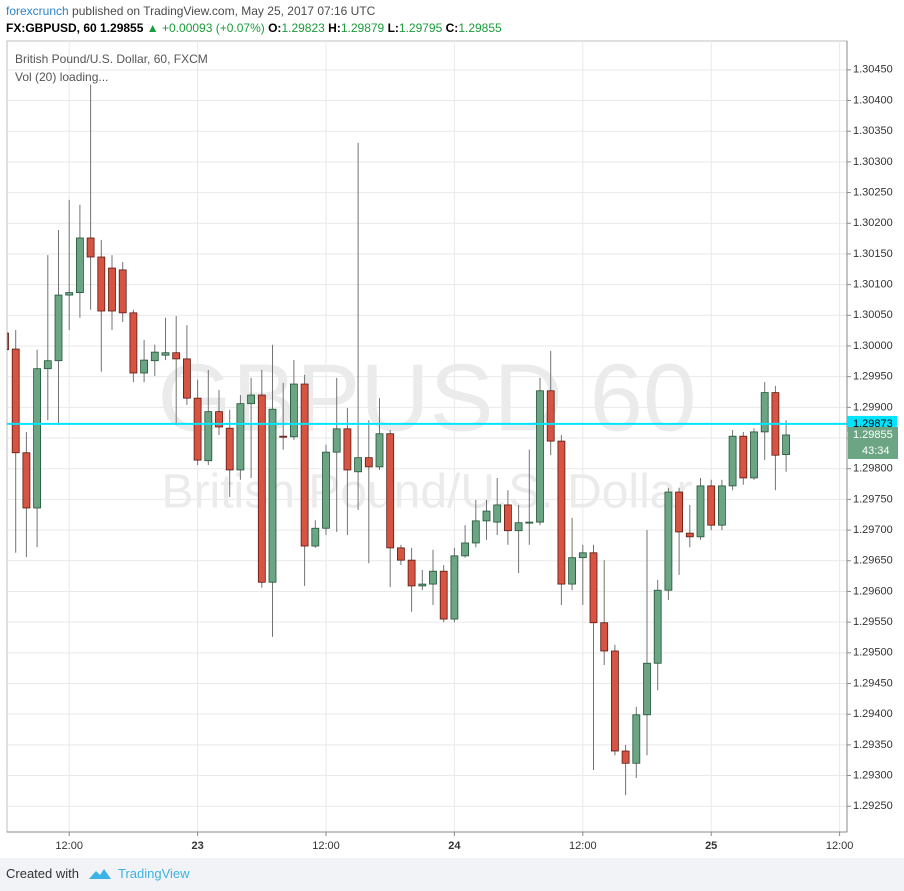  What do you see at coordinates (873, 653) in the screenshot?
I see `y-tick-label: 1.29500` at bounding box center [873, 653].